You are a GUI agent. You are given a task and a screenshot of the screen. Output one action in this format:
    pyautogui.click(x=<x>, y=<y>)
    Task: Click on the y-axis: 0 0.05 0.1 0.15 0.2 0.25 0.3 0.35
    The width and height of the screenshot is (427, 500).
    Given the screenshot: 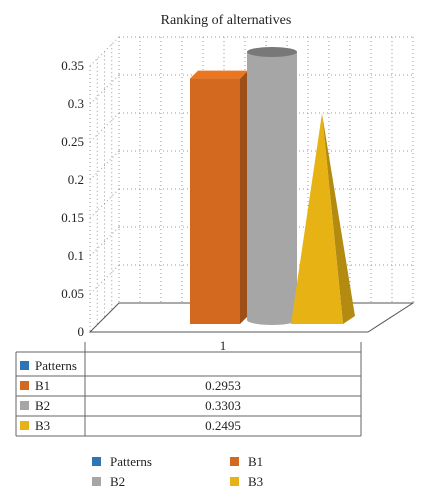 What is the action you would take?
    pyautogui.click(x=72, y=198)
    